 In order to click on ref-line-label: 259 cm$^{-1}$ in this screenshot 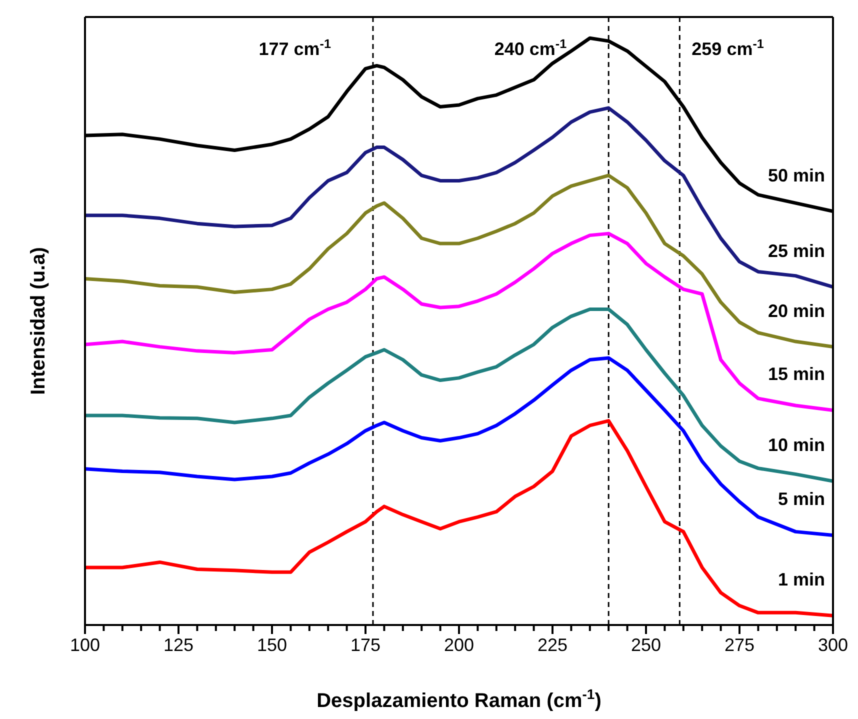, I will do `click(728, 48)`.